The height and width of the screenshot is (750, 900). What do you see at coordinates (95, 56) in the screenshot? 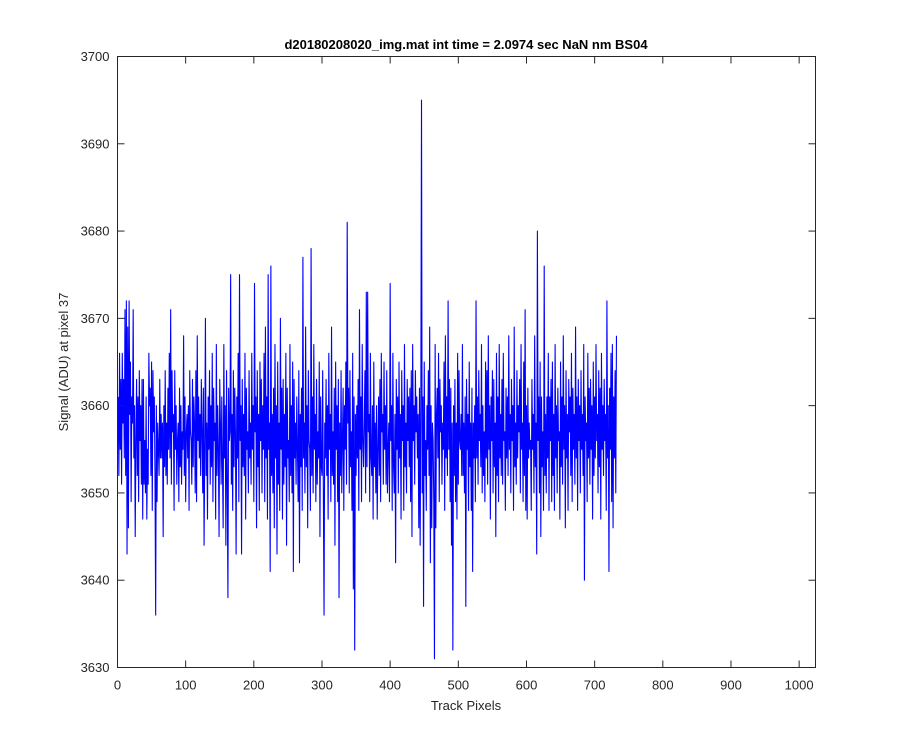
I see `y-tick-label: 3700` at bounding box center [95, 56].